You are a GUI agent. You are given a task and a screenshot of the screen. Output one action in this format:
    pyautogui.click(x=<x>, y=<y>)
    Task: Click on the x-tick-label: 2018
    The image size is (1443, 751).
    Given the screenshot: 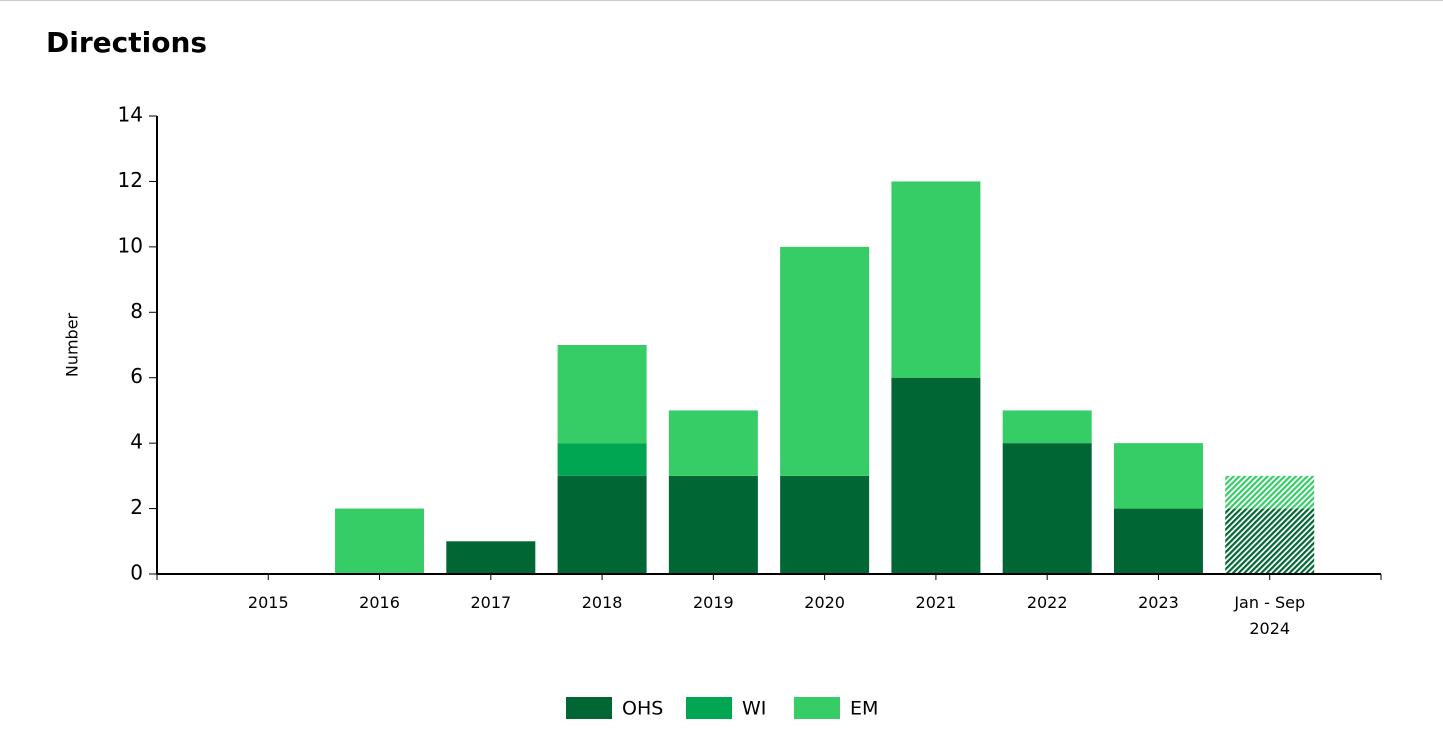 What is the action you would take?
    pyautogui.click(x=602, y=602)
    